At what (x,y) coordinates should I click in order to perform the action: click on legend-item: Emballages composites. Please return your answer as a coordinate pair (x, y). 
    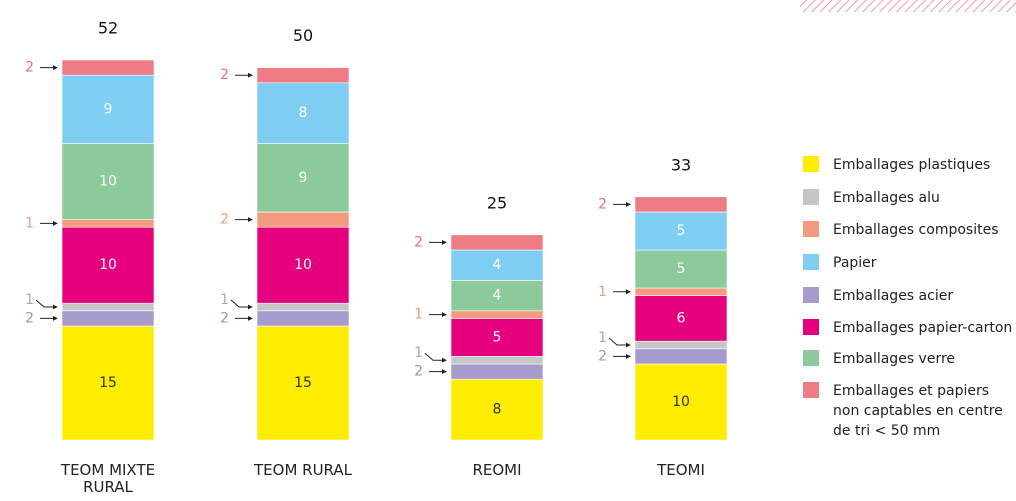
    Looking at the image, I should click on (908, 230).